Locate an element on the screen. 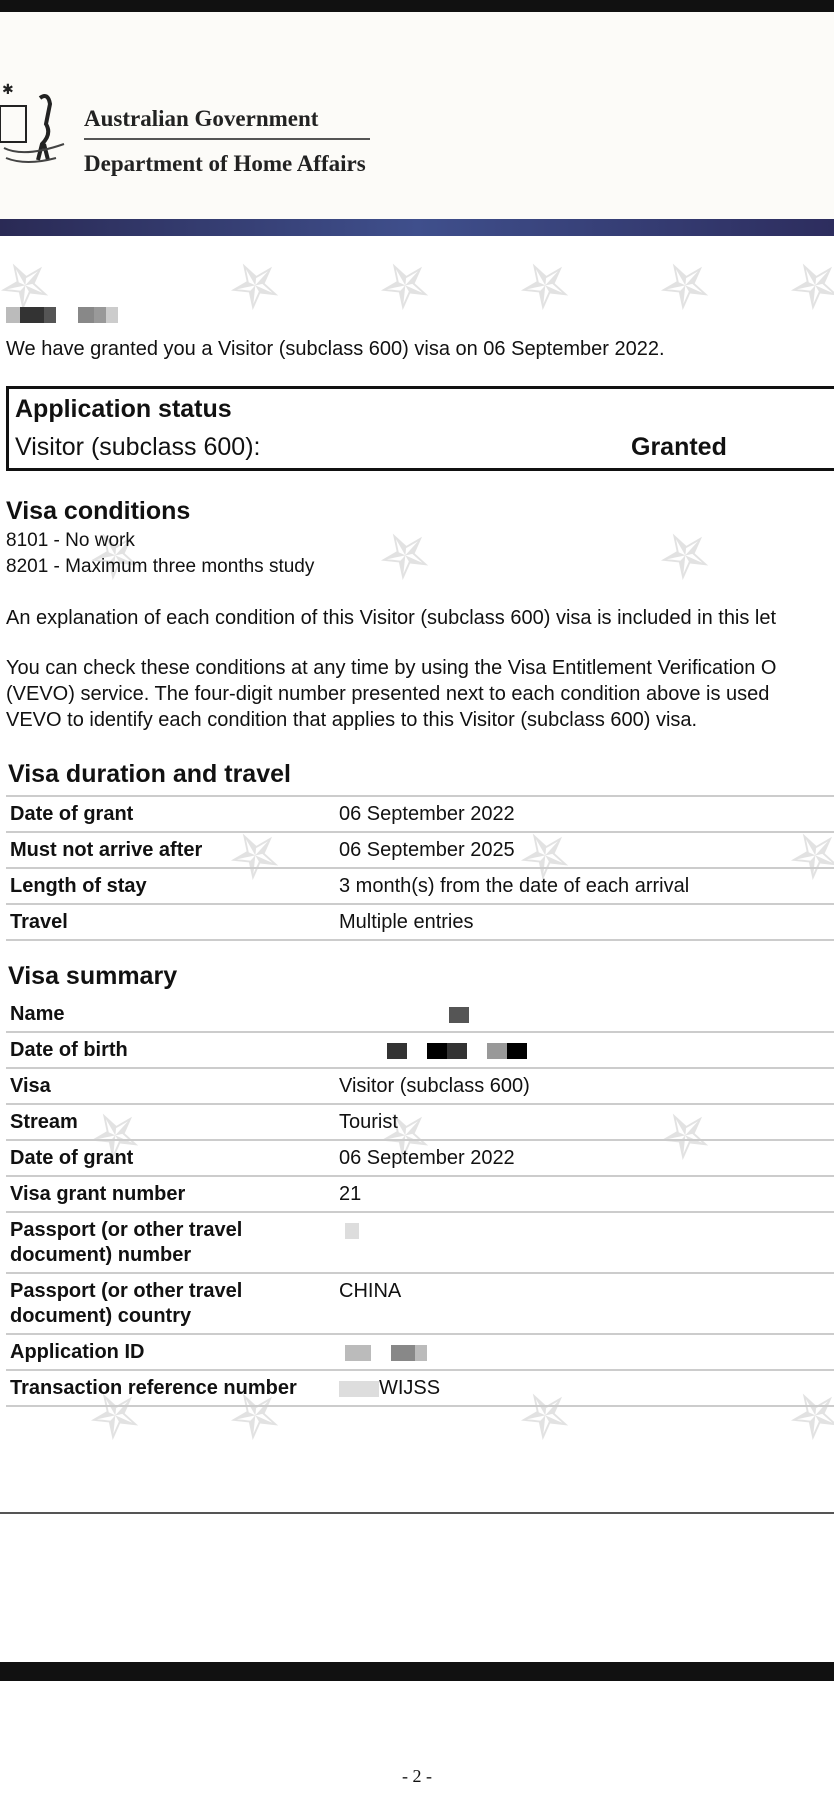 The image size is (834, 1803). condition-item: 8101 - No work is located at coordinates (70, 540).